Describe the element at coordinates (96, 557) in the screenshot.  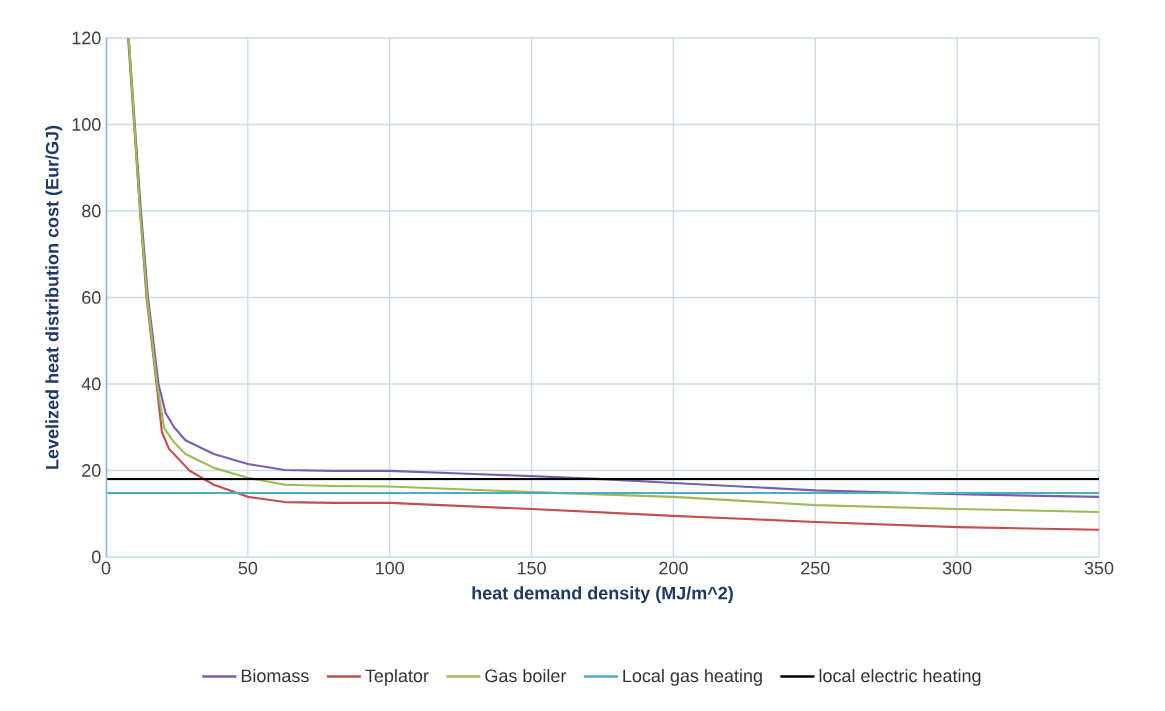
I see `y-tick-label: 0` at that location.